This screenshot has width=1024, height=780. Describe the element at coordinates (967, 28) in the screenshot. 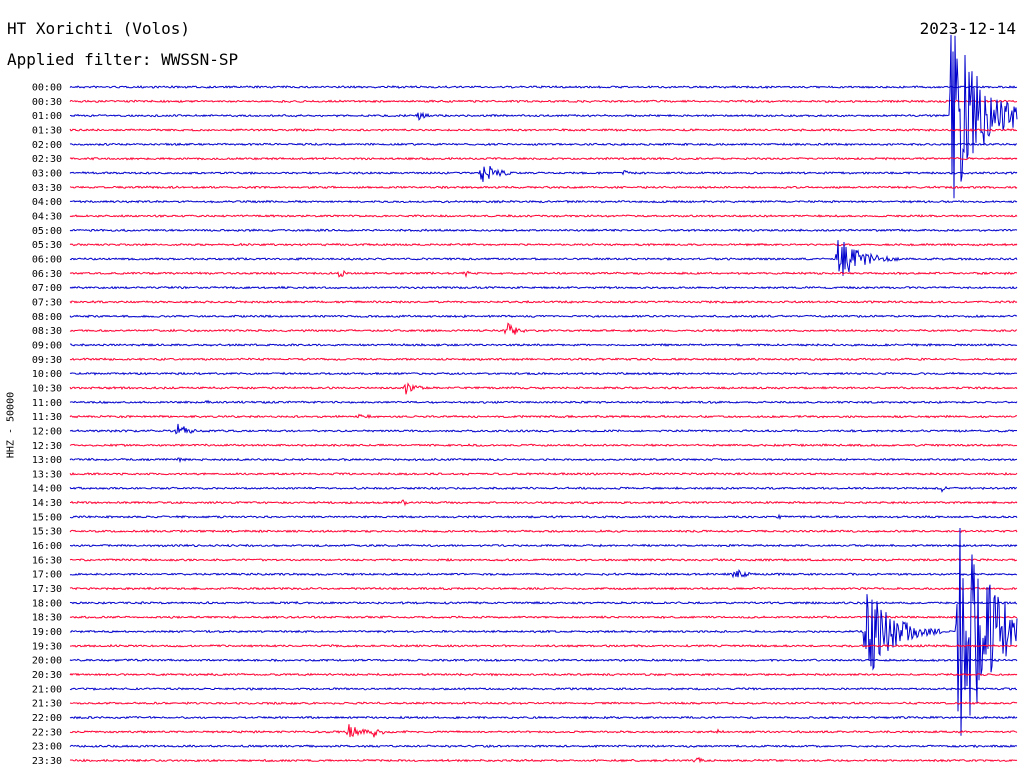

I see `date-label: 2023-12-14` at that location.